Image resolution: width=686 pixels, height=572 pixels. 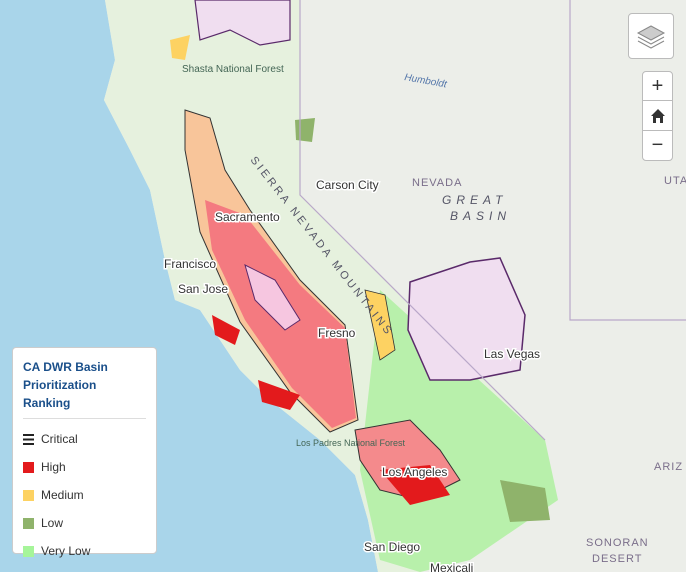 I want to click on place-label: Fresno, so click(x=337, y=333).